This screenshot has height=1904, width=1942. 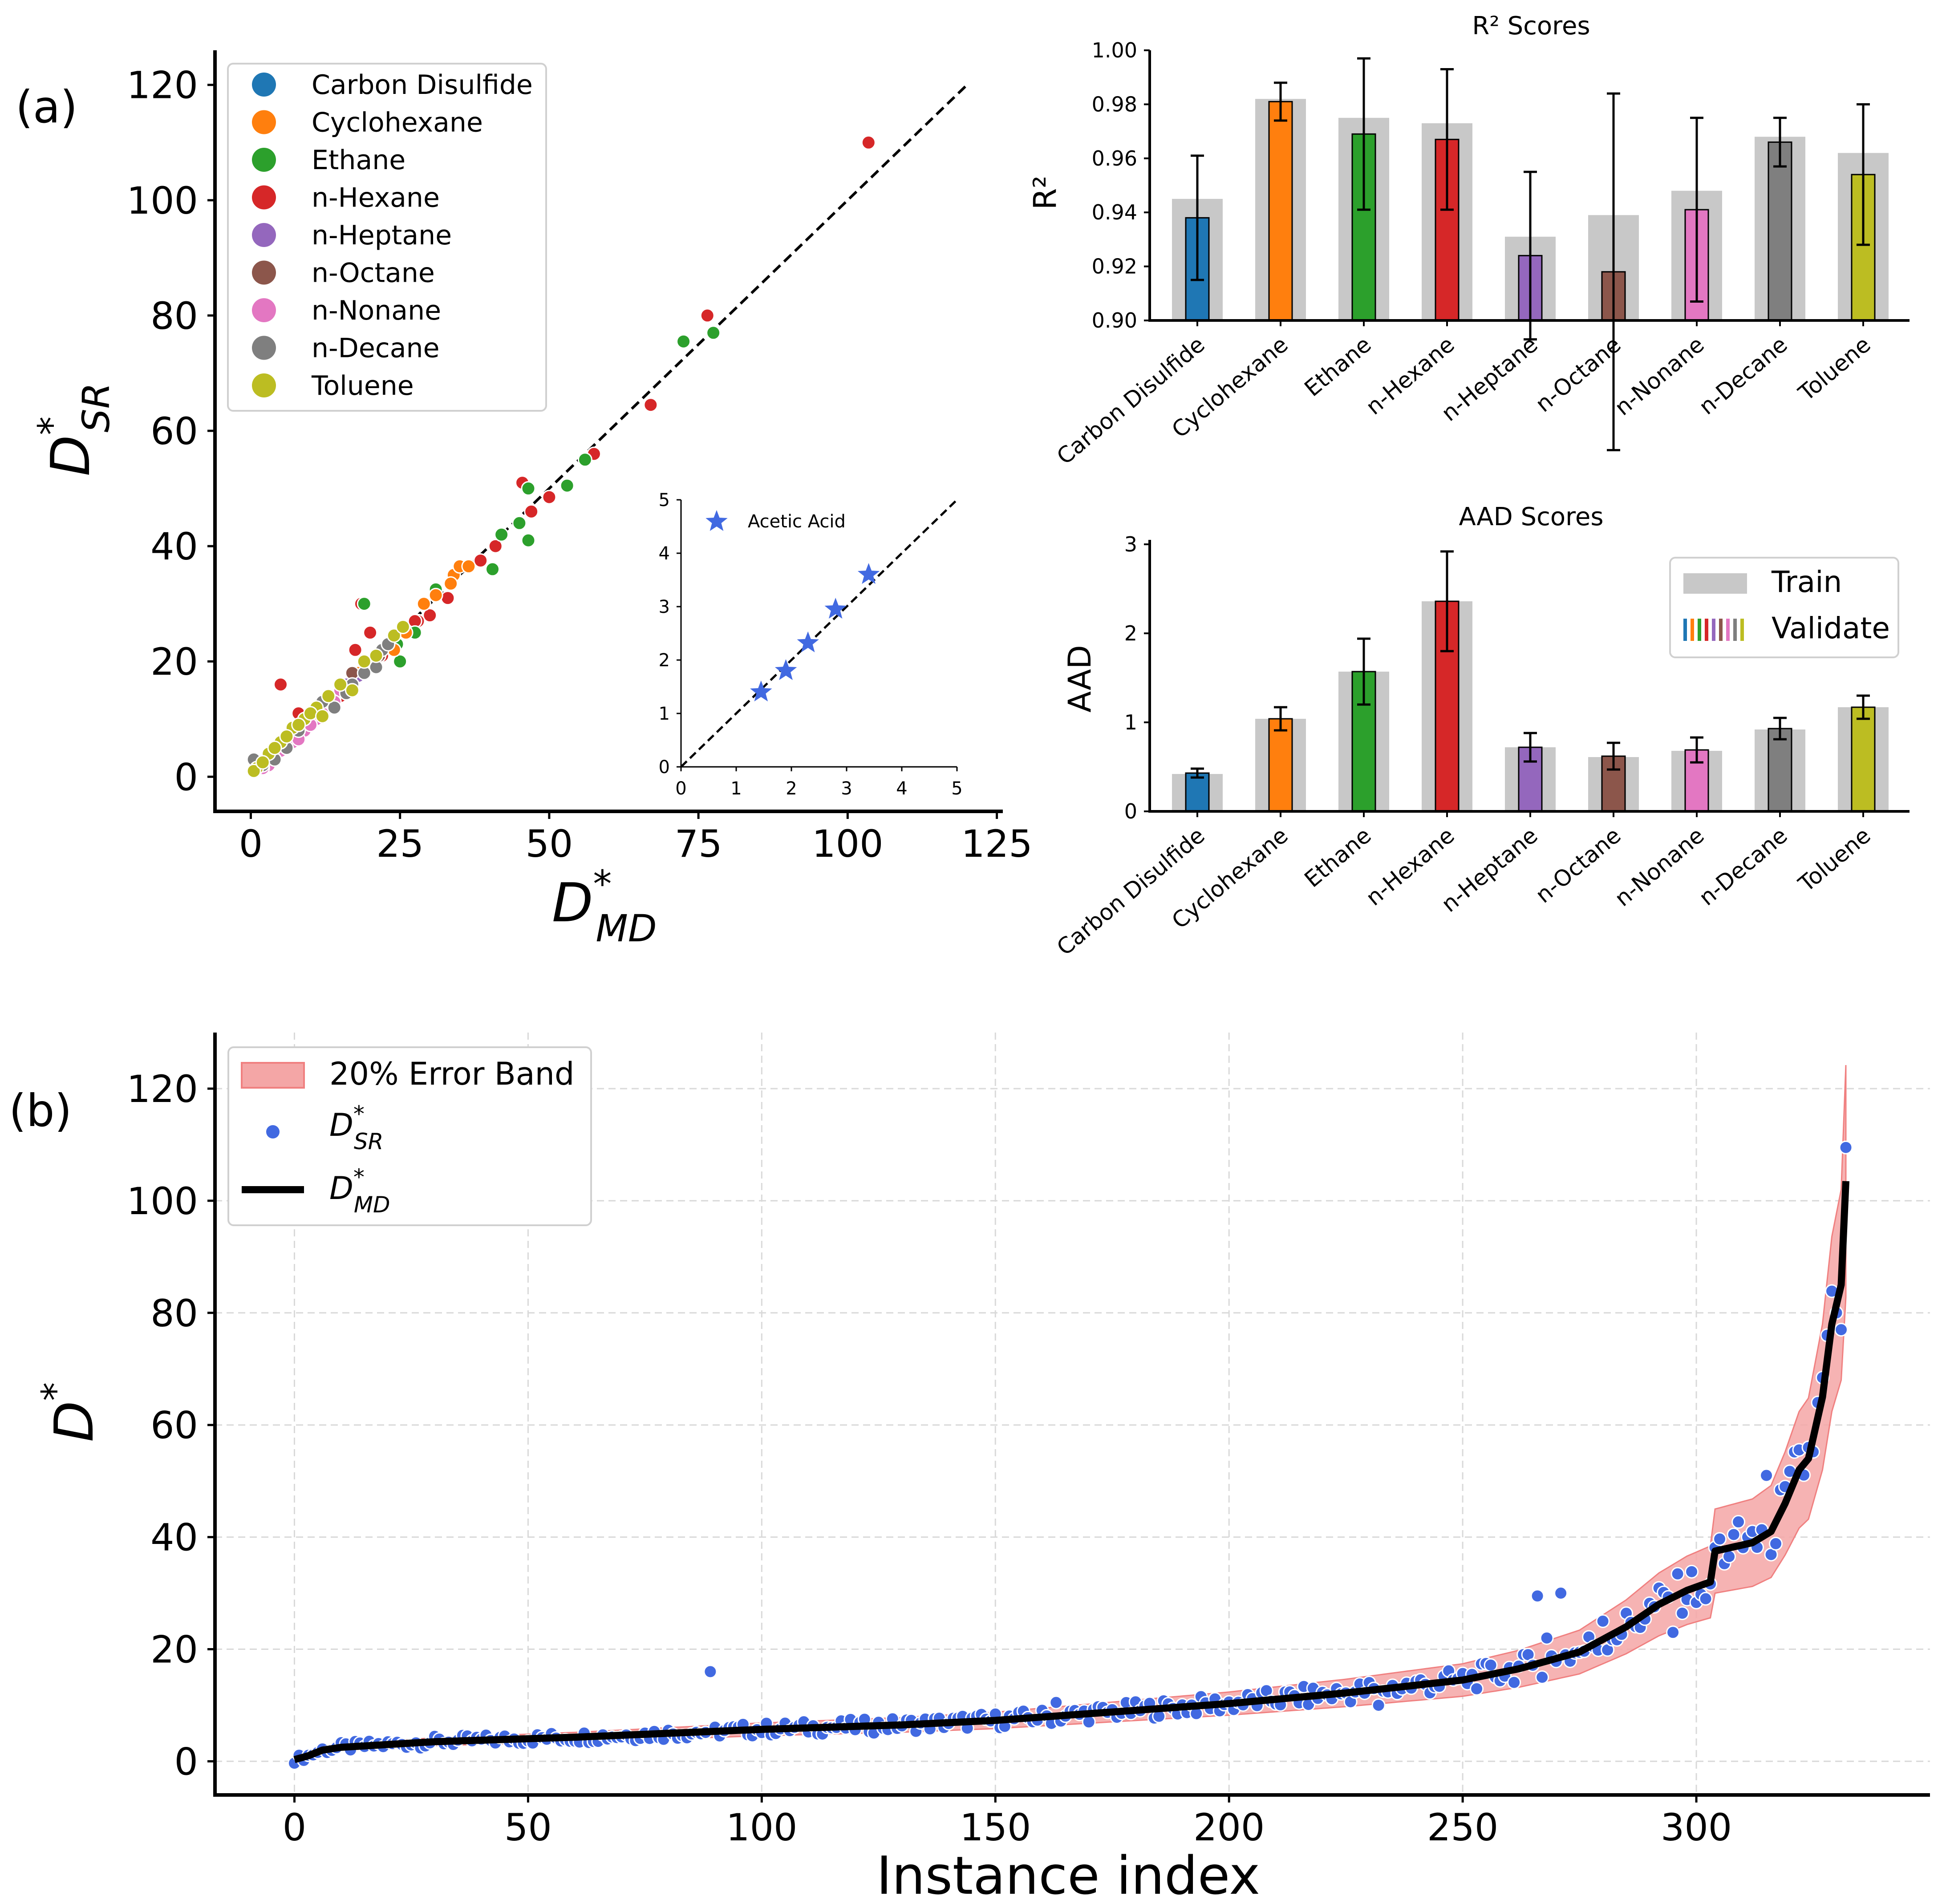 I want to click on instance-legend-frame, so click(x=409, y=1136).